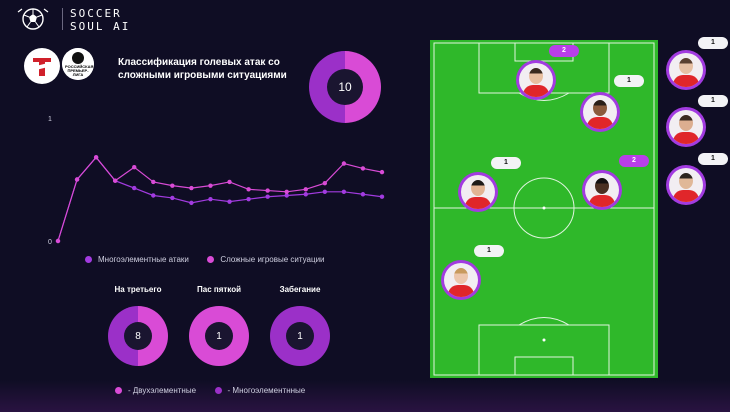 The height and width of the screenshot is (412, 730). I want to click on soccer-ball-icon, so click(33, 19).